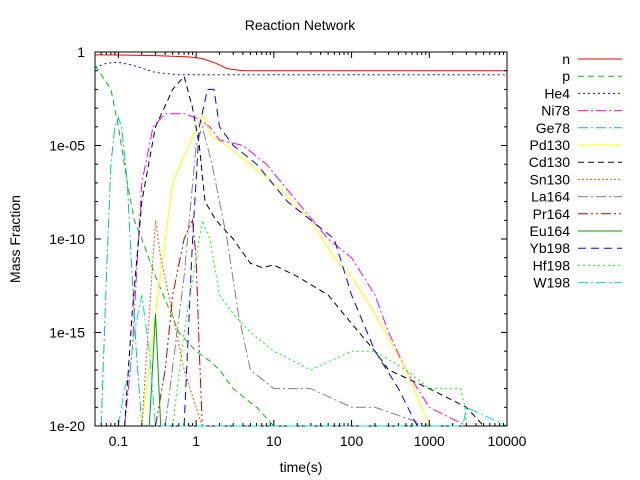 This screenshot has width=640, height=480. What do you see at coordinates (552, 214) in the screenshot?
I see `legend-label-pr164: Pr164` at bounding box center [552, 214].